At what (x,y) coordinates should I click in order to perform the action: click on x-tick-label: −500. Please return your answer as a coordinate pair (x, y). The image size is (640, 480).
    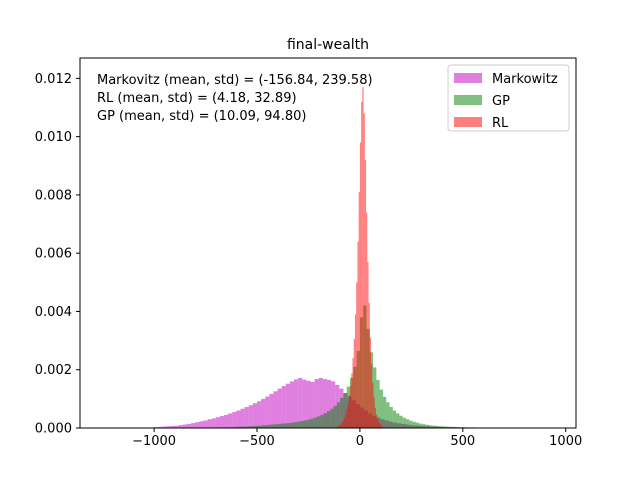
    Looking at the image, I should click on (257, 441).